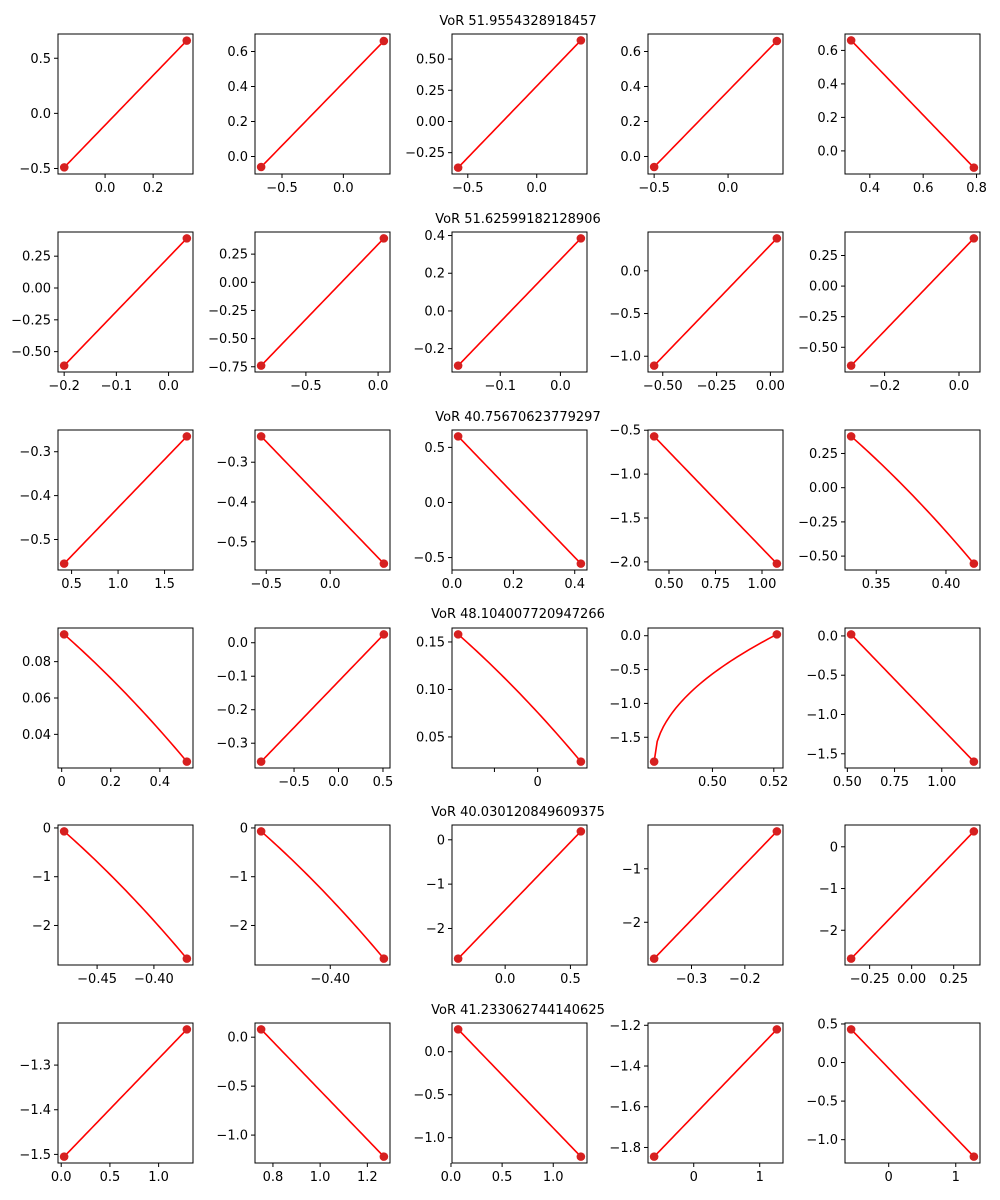  What do you see at coordinates (36, 662) in the screenshot?
I see `y-tick-label: 0.08` at bounding box center [36, 662].